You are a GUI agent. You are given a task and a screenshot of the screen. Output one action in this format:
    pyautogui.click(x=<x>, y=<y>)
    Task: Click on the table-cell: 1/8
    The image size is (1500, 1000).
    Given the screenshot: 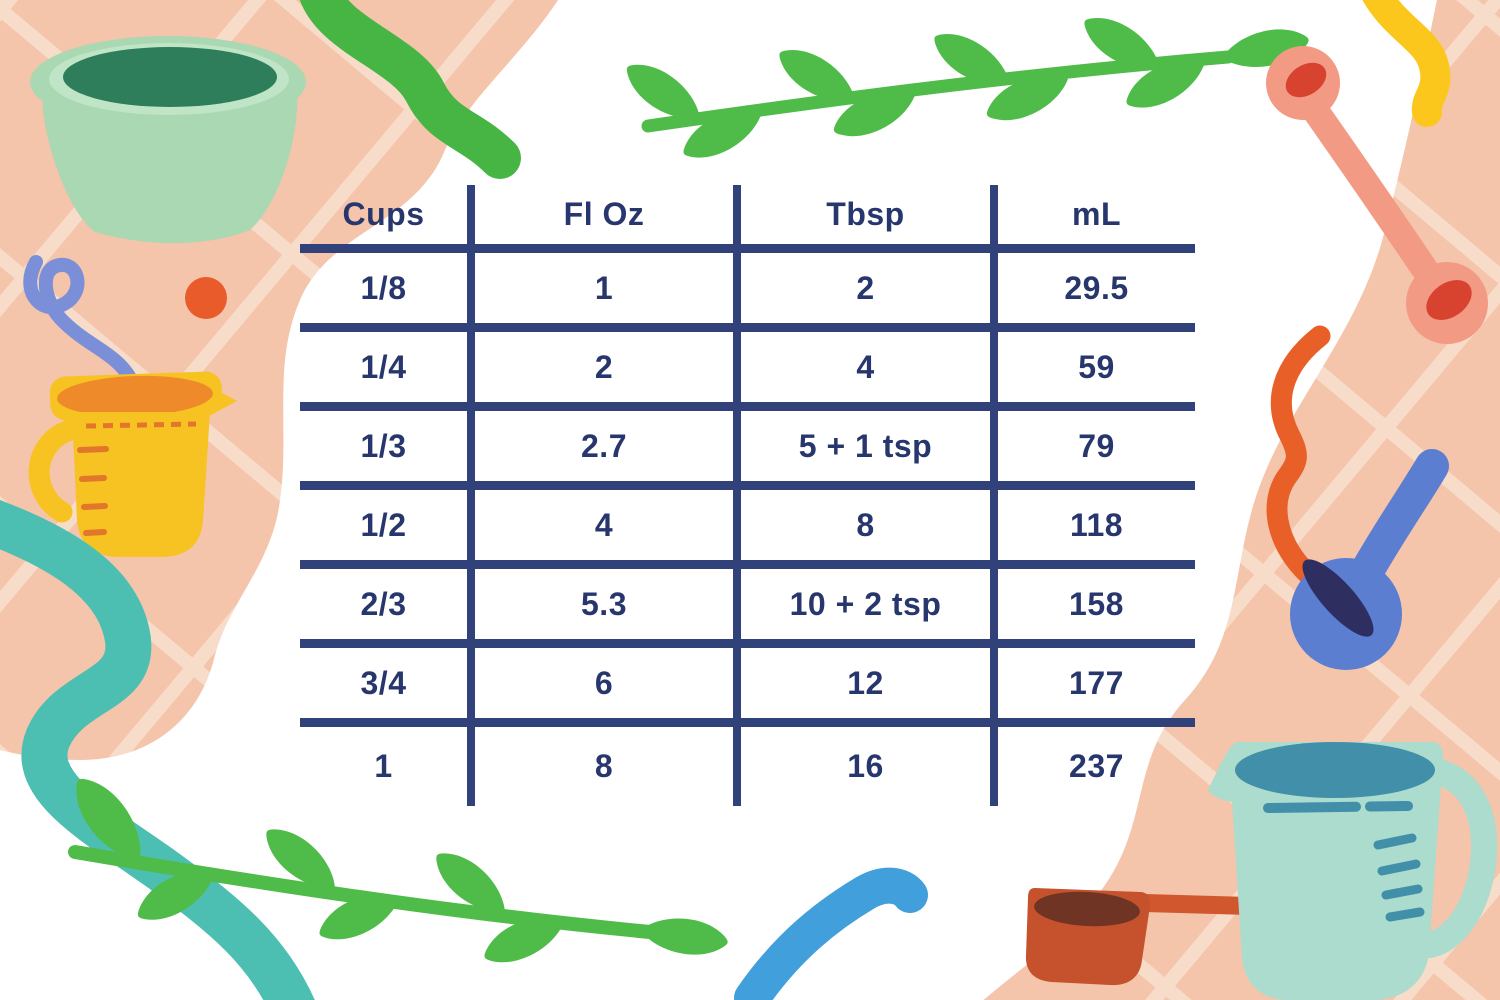 What is the action you would take?
    pyautogui.click(x=383, y=292)
    